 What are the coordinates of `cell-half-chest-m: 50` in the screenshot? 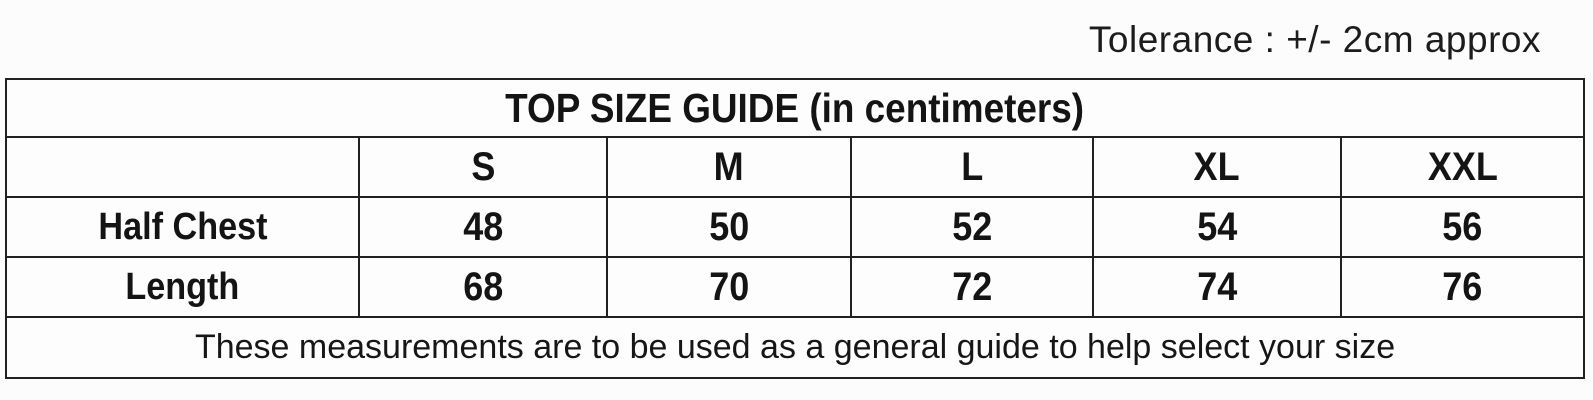 It's located at (729, 227).